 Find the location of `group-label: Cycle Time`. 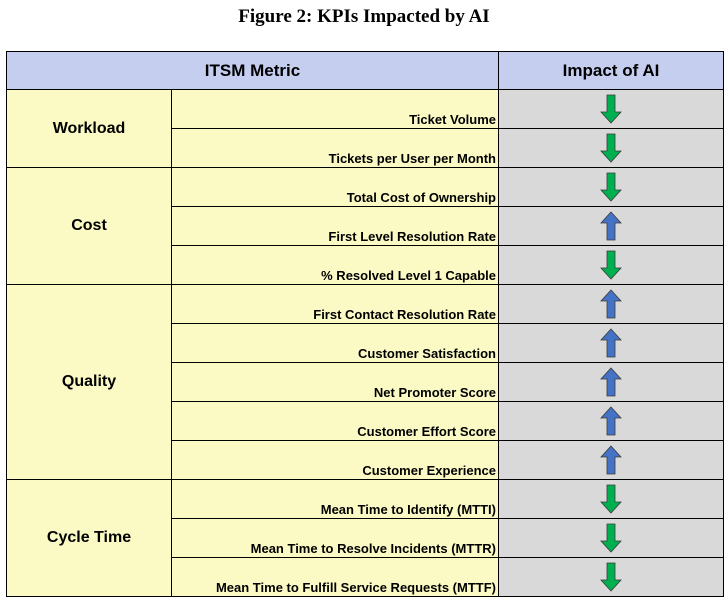

group-label: Cycle Time is located at coordinates (89, 538).